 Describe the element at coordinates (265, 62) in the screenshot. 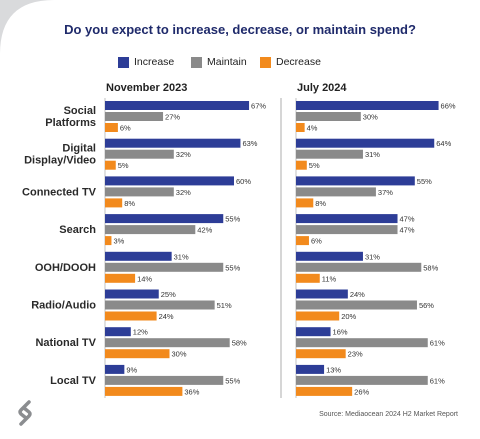

I see `legend-swatch-decrease` at that location.